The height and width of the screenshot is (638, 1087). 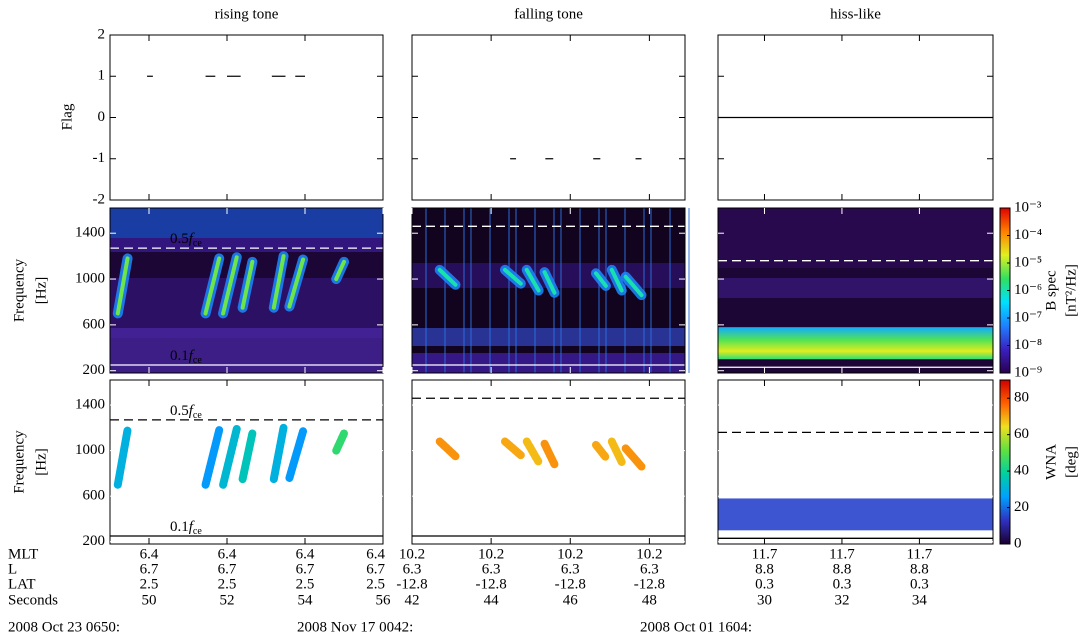 I want to click on y-tick-label: 1, so click(x=102, y=76).